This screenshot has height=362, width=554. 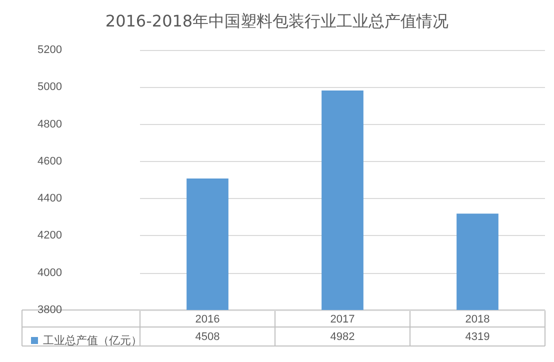 I want to click on data-label: 4319, so click(x=477, y=337).